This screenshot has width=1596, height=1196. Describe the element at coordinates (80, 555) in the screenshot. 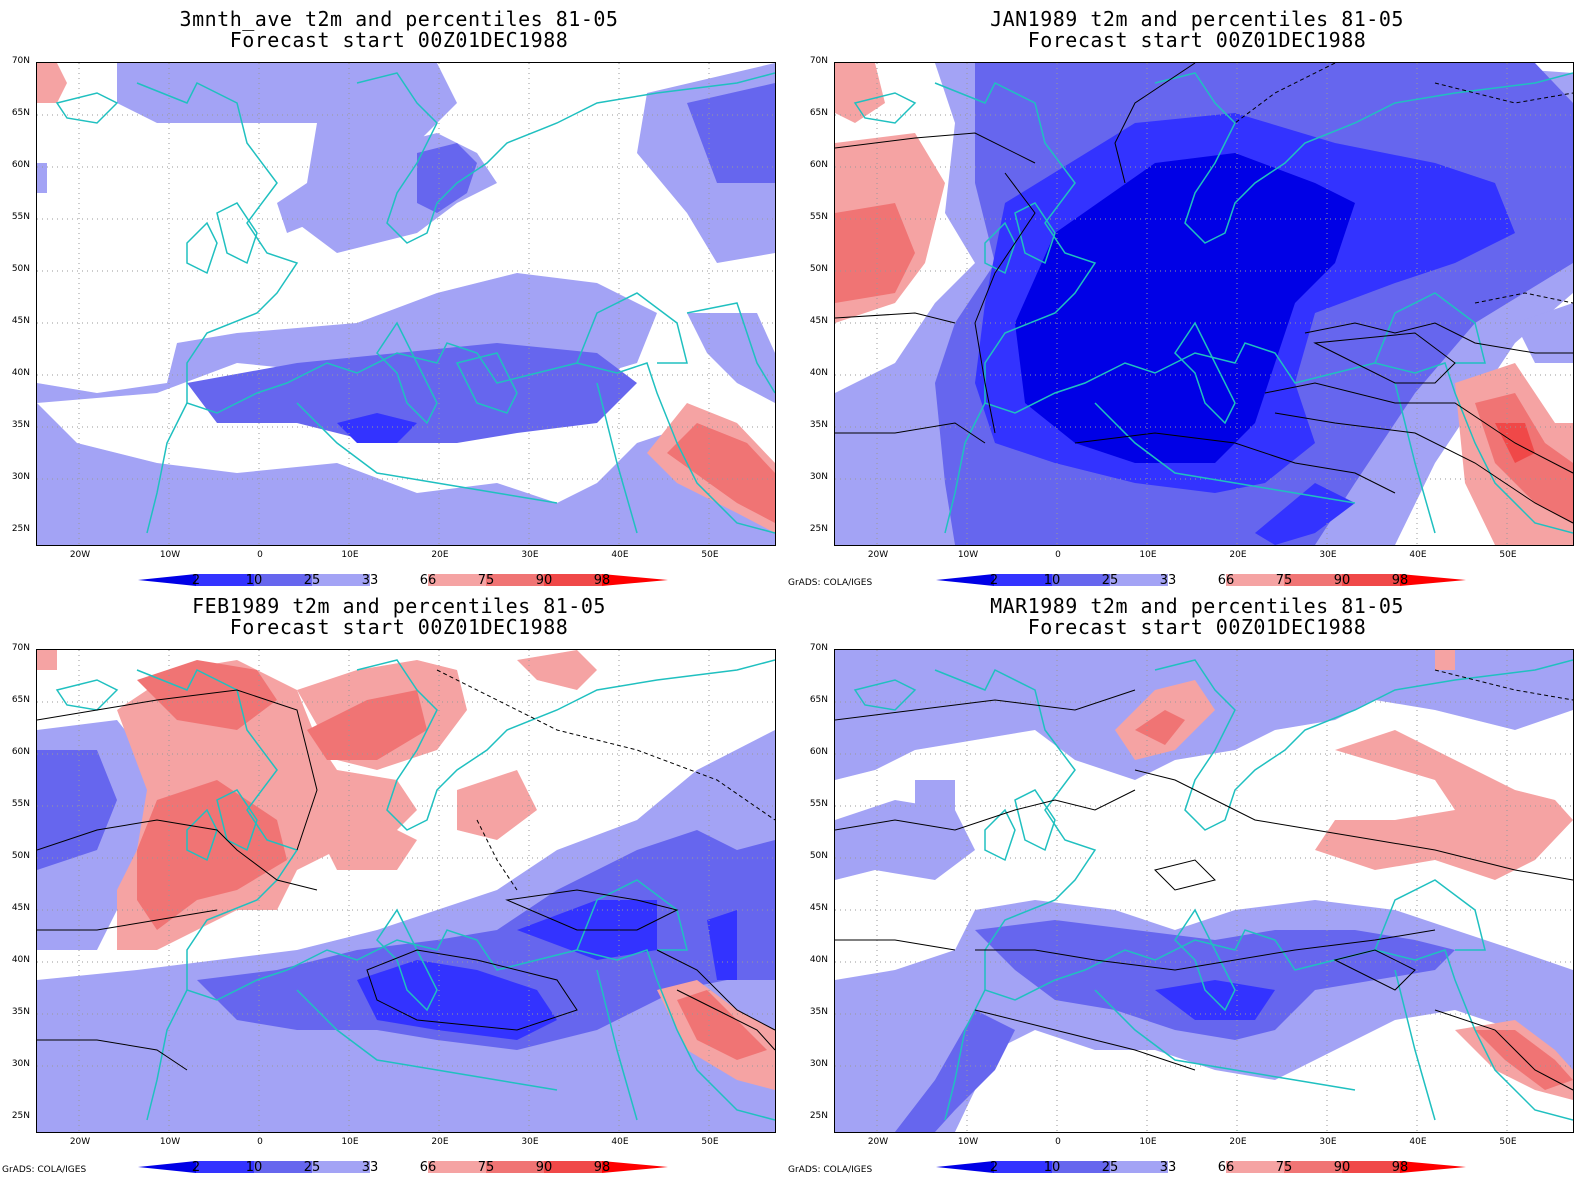

I see `lon-label: 20W` at that location.